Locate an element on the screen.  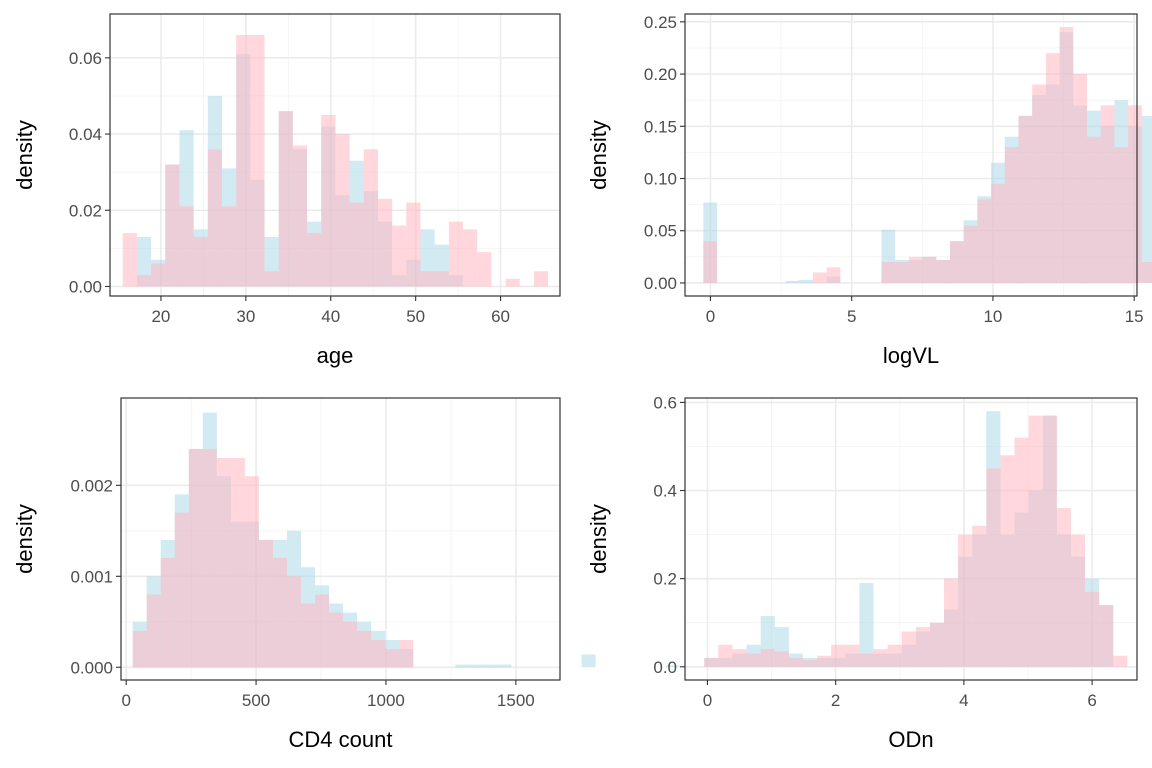
x-tick-label: 50 is located at coordinates (415, 316).